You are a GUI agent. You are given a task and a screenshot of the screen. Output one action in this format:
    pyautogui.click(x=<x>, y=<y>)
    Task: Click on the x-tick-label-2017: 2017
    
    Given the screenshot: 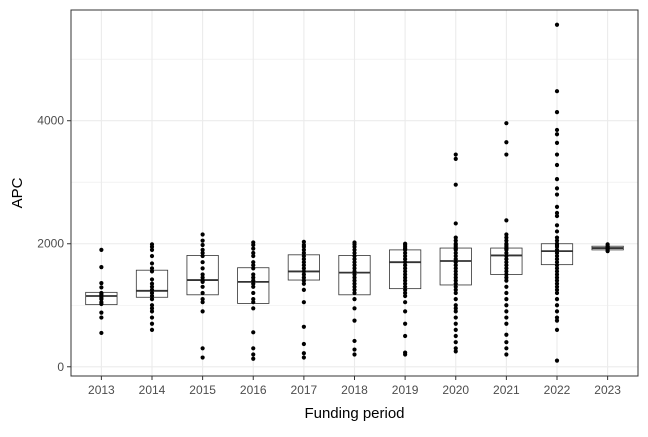 What is the action you would take?
    pyautogui.click(x=304, y=390)
    